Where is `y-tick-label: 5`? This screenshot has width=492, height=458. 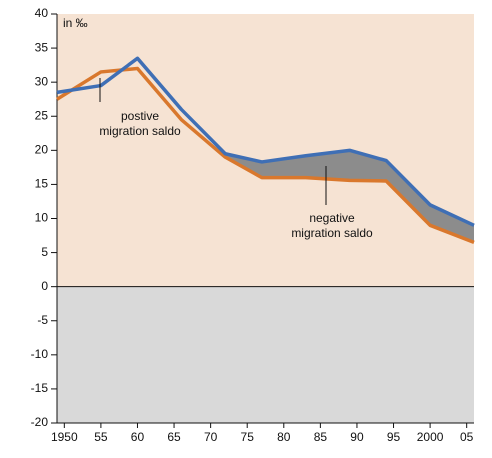
y-tick-label: 5 is located at coordinates (44, 252).